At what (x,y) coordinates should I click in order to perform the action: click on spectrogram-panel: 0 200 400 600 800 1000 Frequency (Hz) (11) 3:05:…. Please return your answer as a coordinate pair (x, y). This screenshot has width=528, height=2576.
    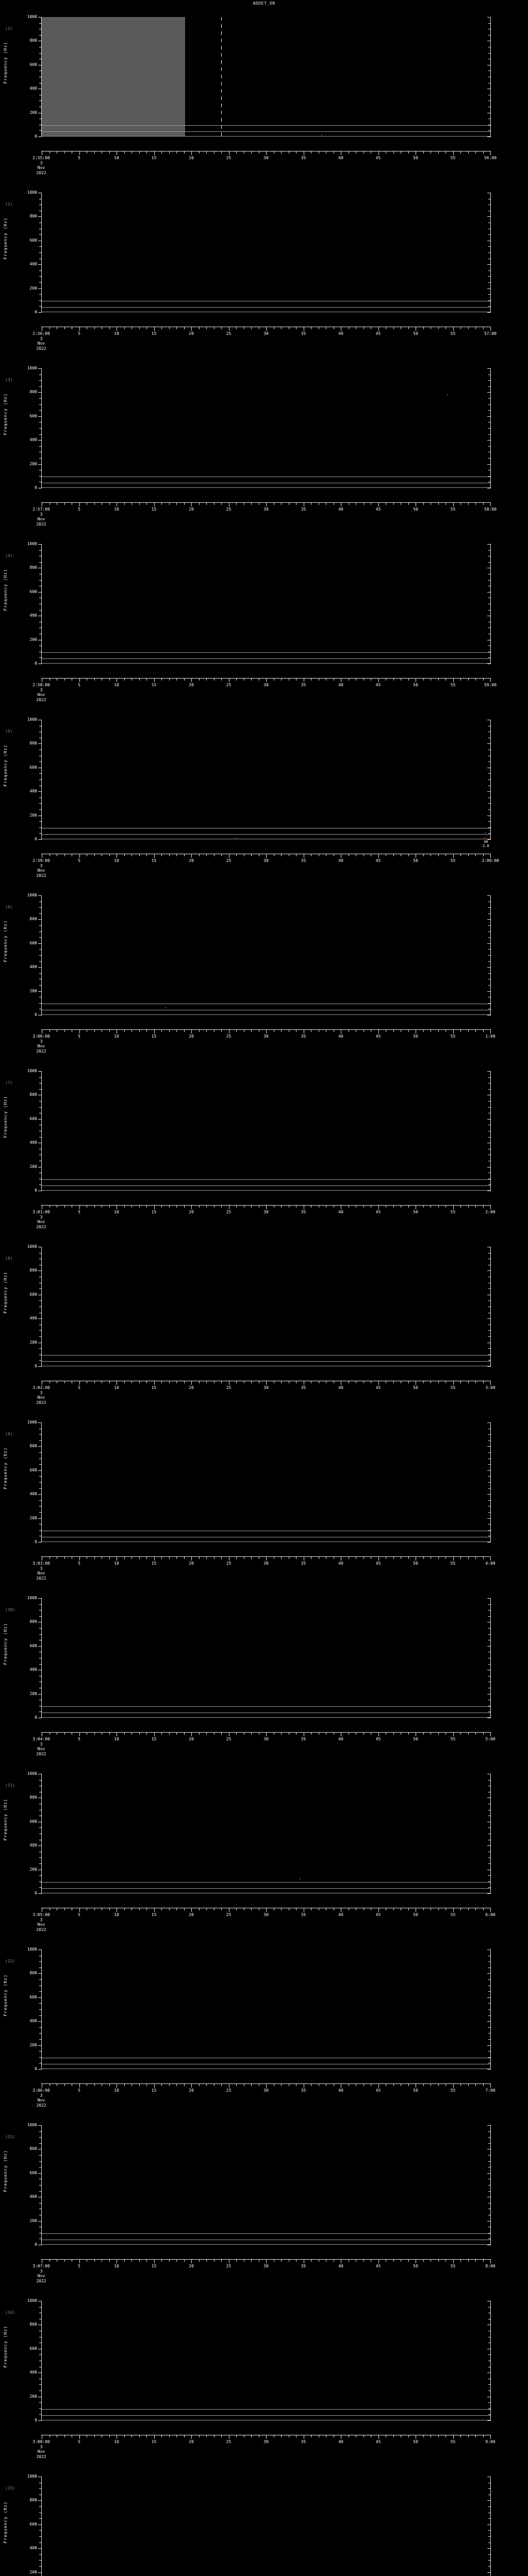
    Looking at the image, I should click on (264, 1850).